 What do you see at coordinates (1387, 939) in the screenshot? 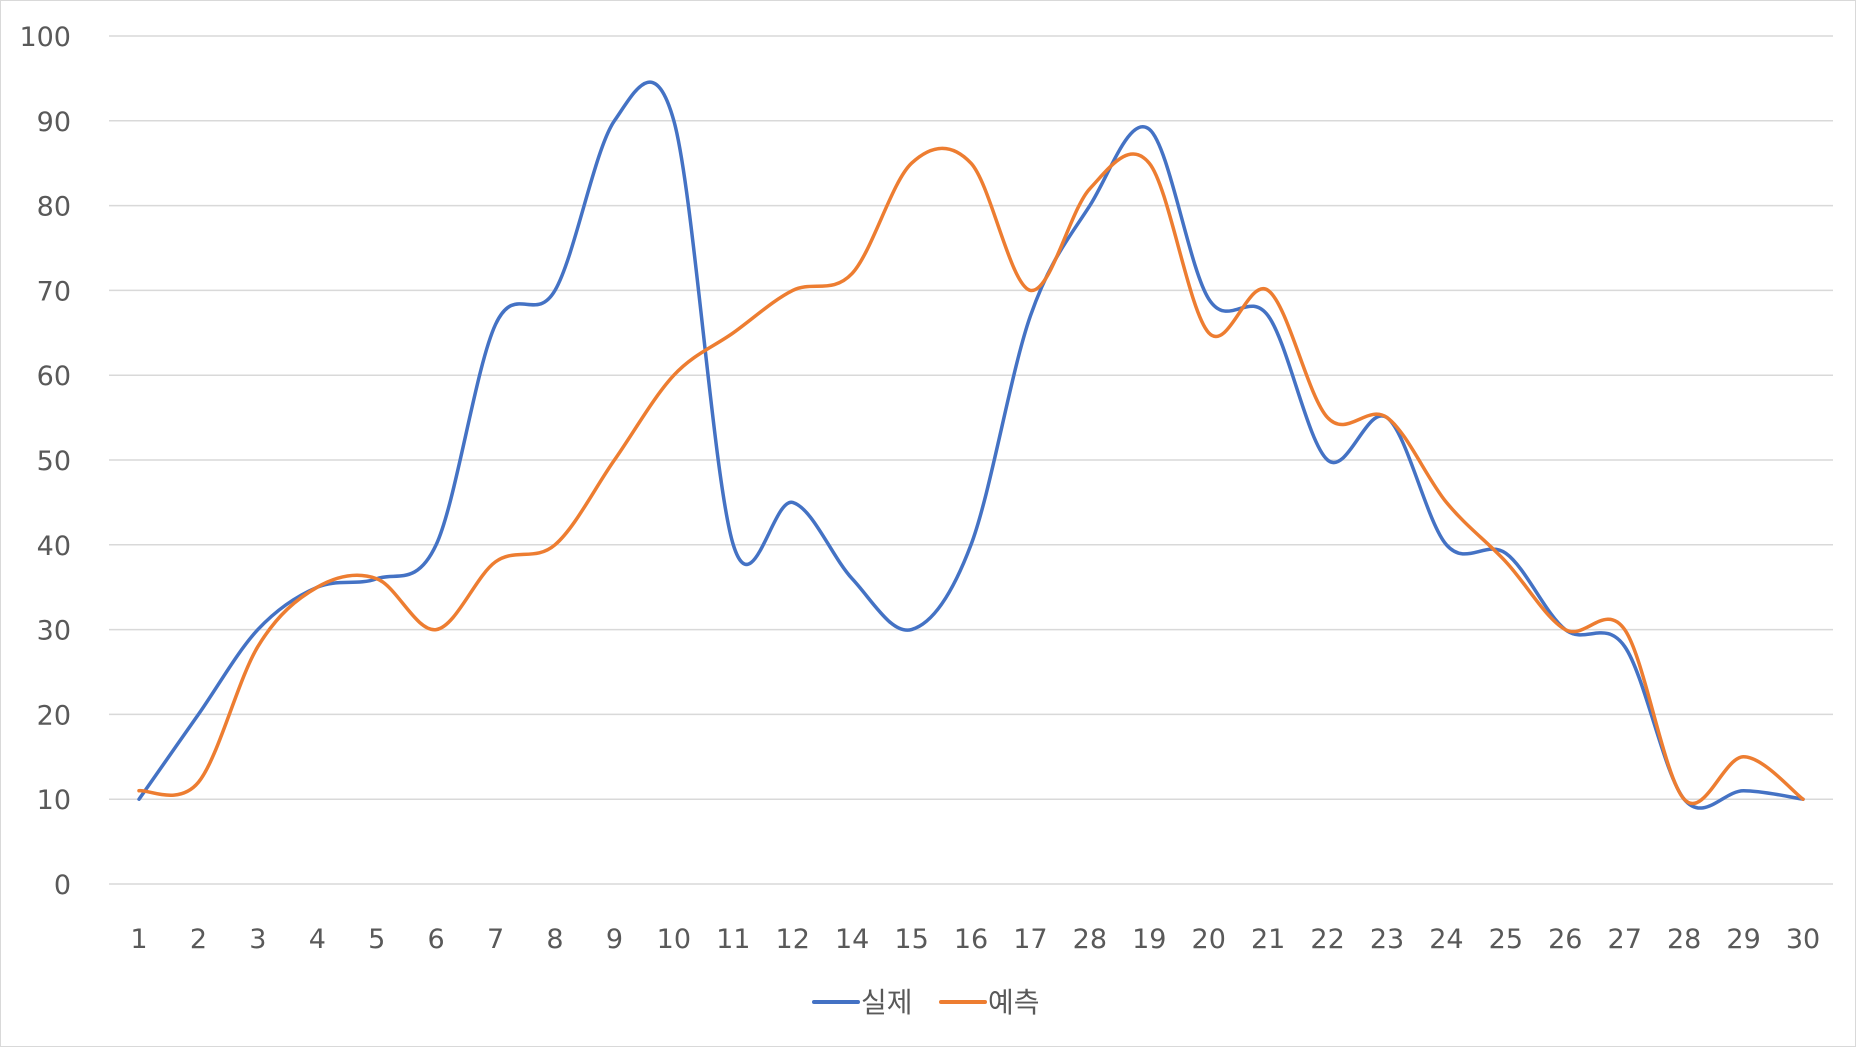
I see `x-tick-label: 23` at bounding box center [1387, 939].